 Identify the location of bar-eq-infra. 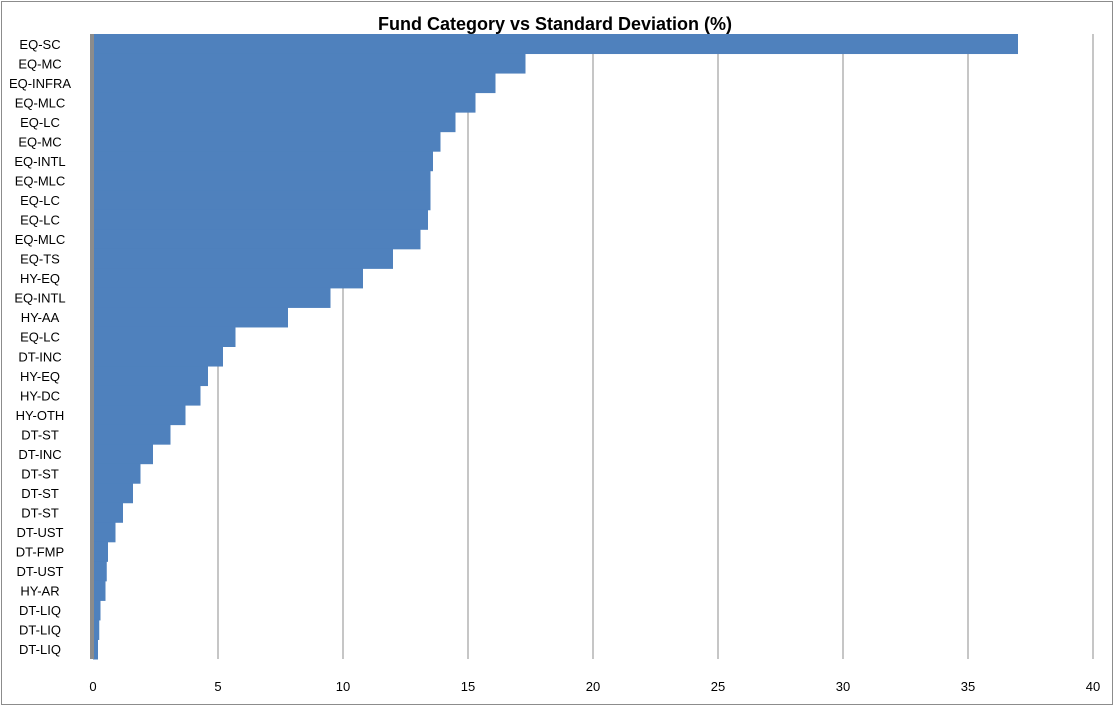
(294, 83).